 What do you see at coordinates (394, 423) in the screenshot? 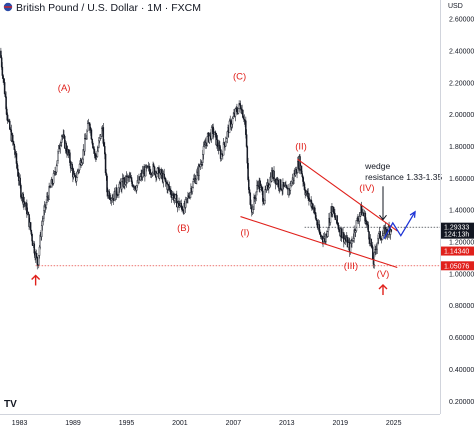
I see `time-tick-label: 2025` at bounding box center [394, 423].